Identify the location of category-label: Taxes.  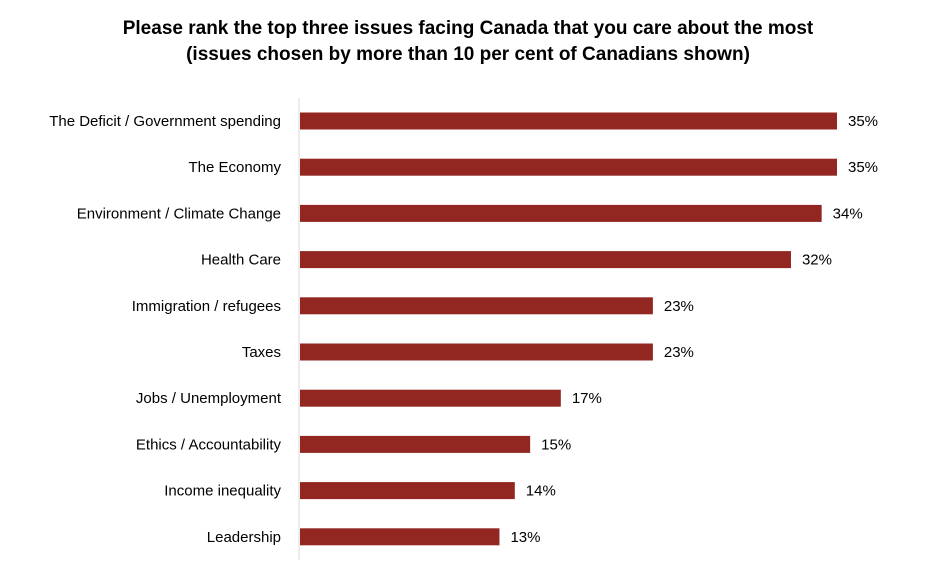
(261, 352).